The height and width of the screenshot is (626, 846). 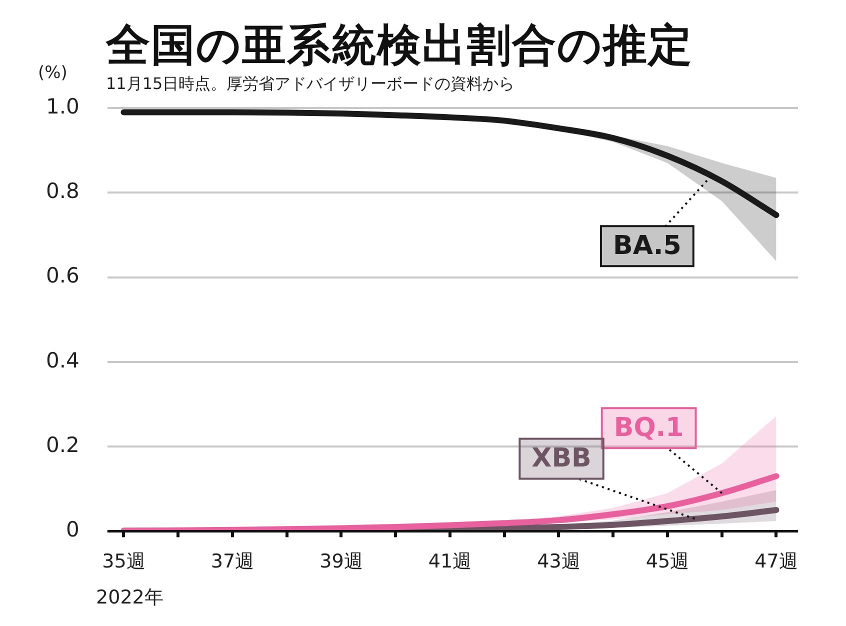 What do you see at coordinates (63, 106) in the screenshot?
I see `y-tick-label: 1.0` at bounding box center [63, 106].